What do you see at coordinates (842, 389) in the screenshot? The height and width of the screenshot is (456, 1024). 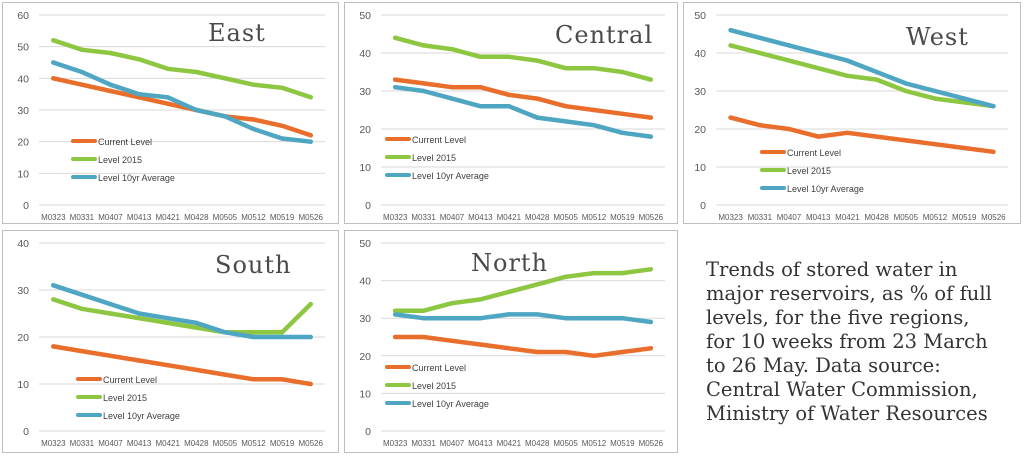 I see `caption-line: Central Water Commission,` at bounding box center [842, 389].